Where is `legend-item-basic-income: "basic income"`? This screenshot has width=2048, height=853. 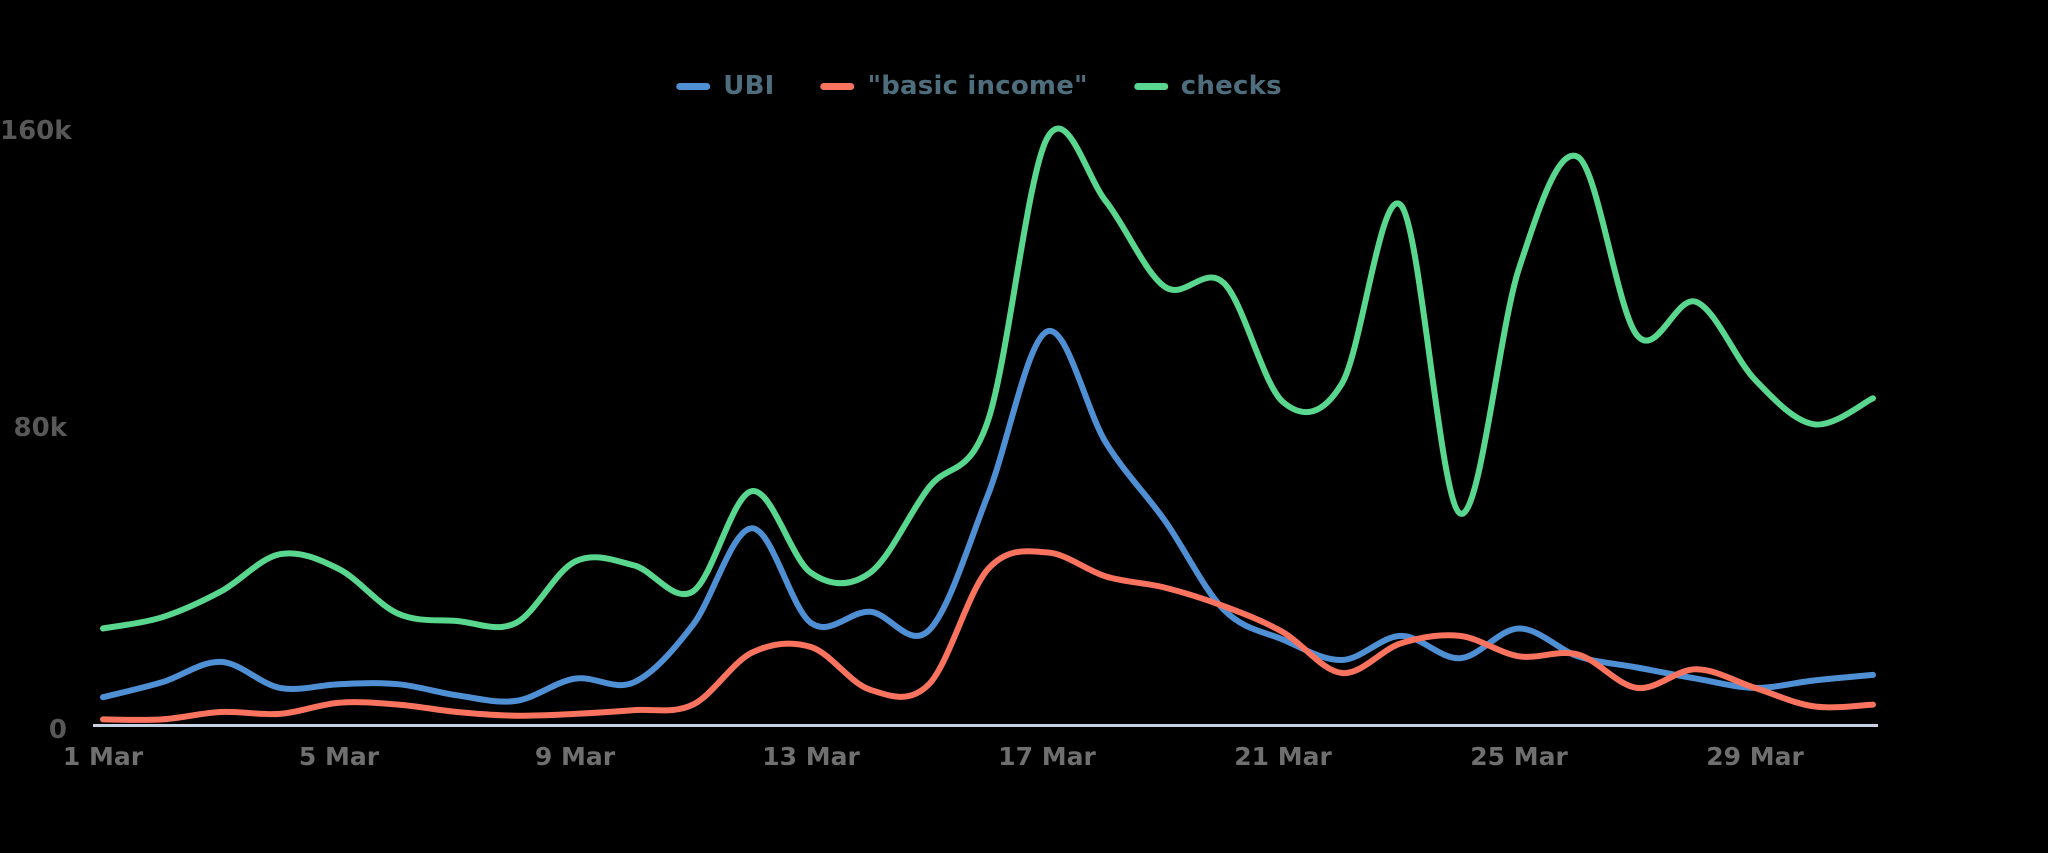 legend-item-basic-income: "basic income" is located at coordinates (954, 86).